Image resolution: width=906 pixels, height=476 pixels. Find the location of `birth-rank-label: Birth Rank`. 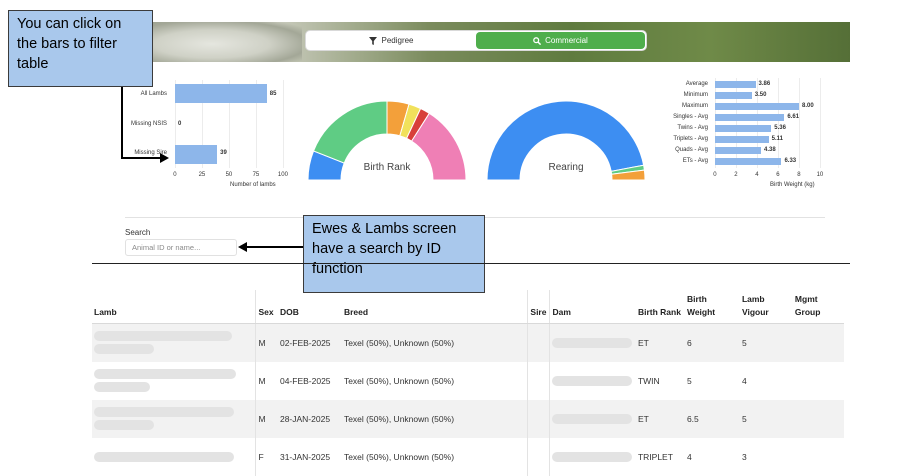

birth-rank-label: Birth Rank is located at coordinates (387, 167).